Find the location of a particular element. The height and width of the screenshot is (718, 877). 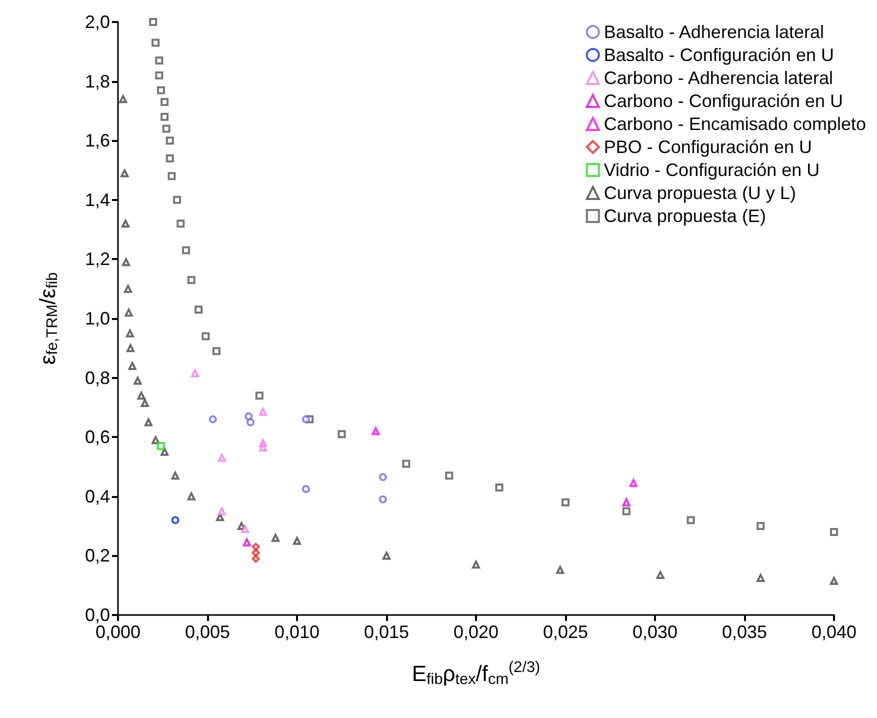

y-tick-label: 1,0 is located at coordinates (97, 318).